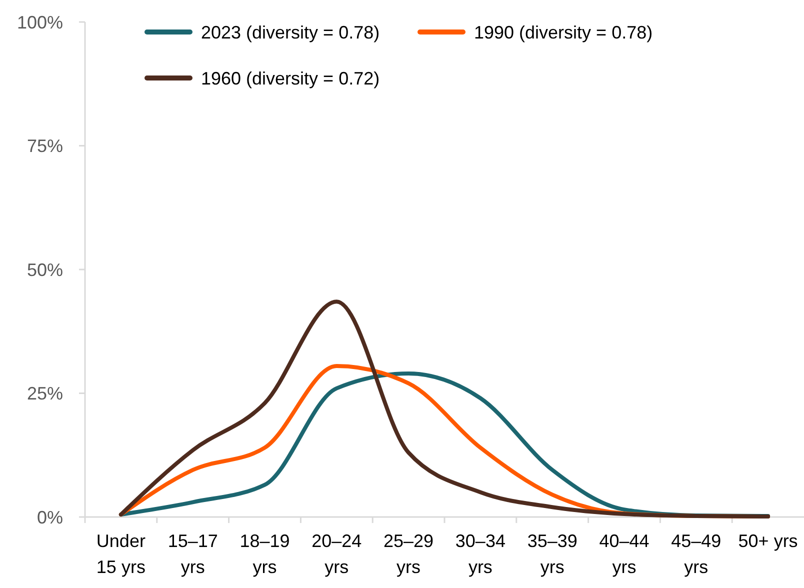 Image resolution: width=804 pixels, height=588 pixels. What do you see at coordinates (624, 554) in the screenshot?
I see `x-tick-label: 40–44 yrs` at bounding box center [624, 554].